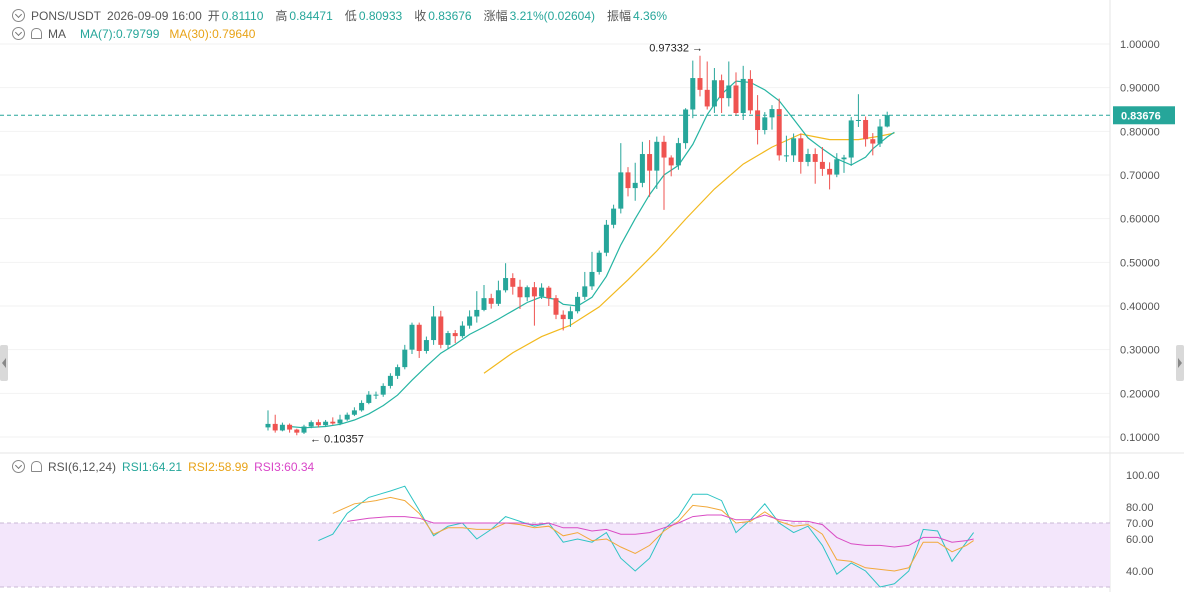 The image size is (1184, 592). I want to click on scroll-left-handle, so click(4, 363).